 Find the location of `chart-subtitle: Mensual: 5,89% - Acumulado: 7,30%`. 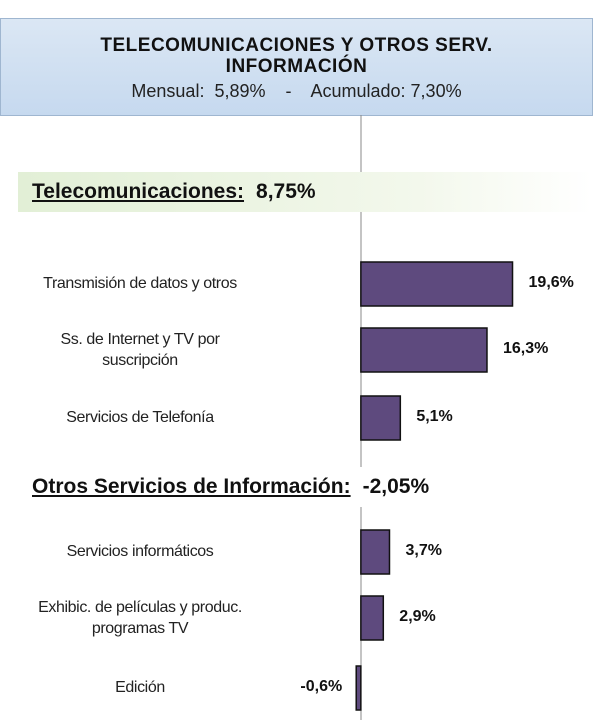

chart-subtitle: Mensual: 5,89% - Acumulado: 7,30% is located at coordinates (296, 91).